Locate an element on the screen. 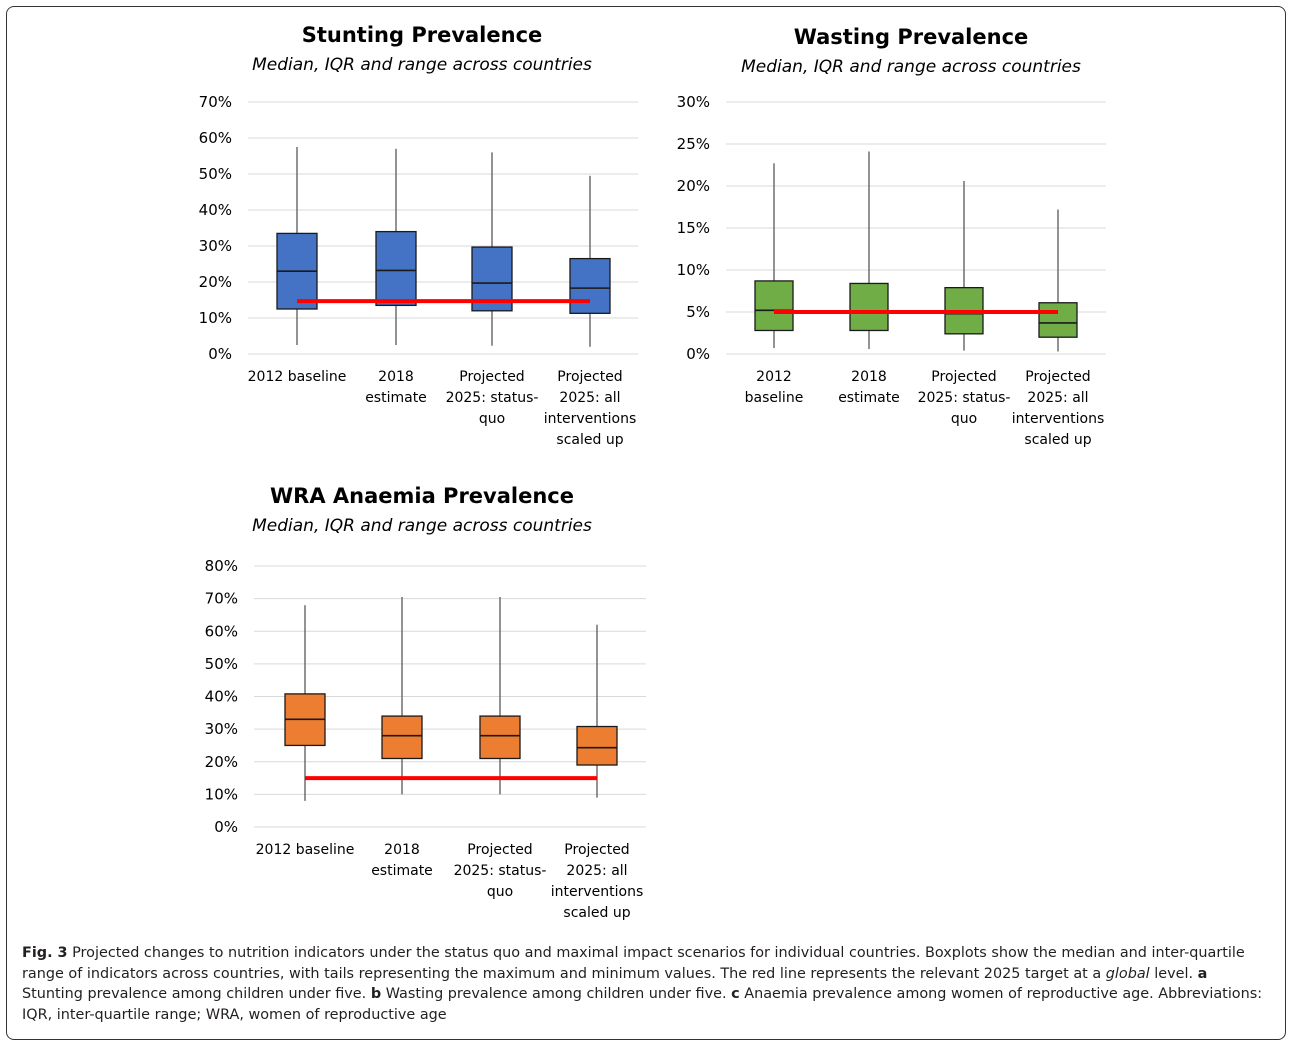  caption-label-c: c is located at coordinates (735, 994).